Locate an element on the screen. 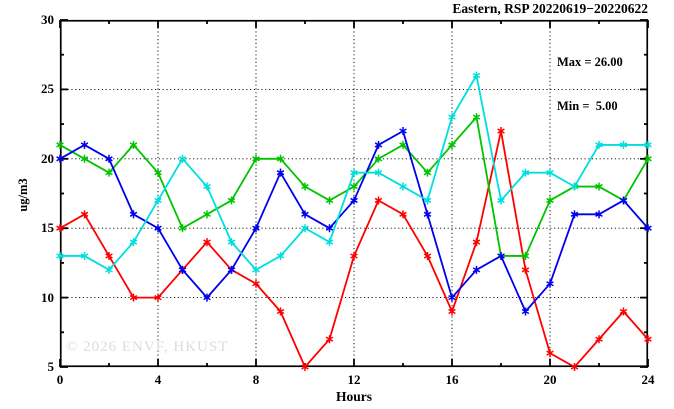  y-tick-label: 10 is located at coordinates (47, 297).